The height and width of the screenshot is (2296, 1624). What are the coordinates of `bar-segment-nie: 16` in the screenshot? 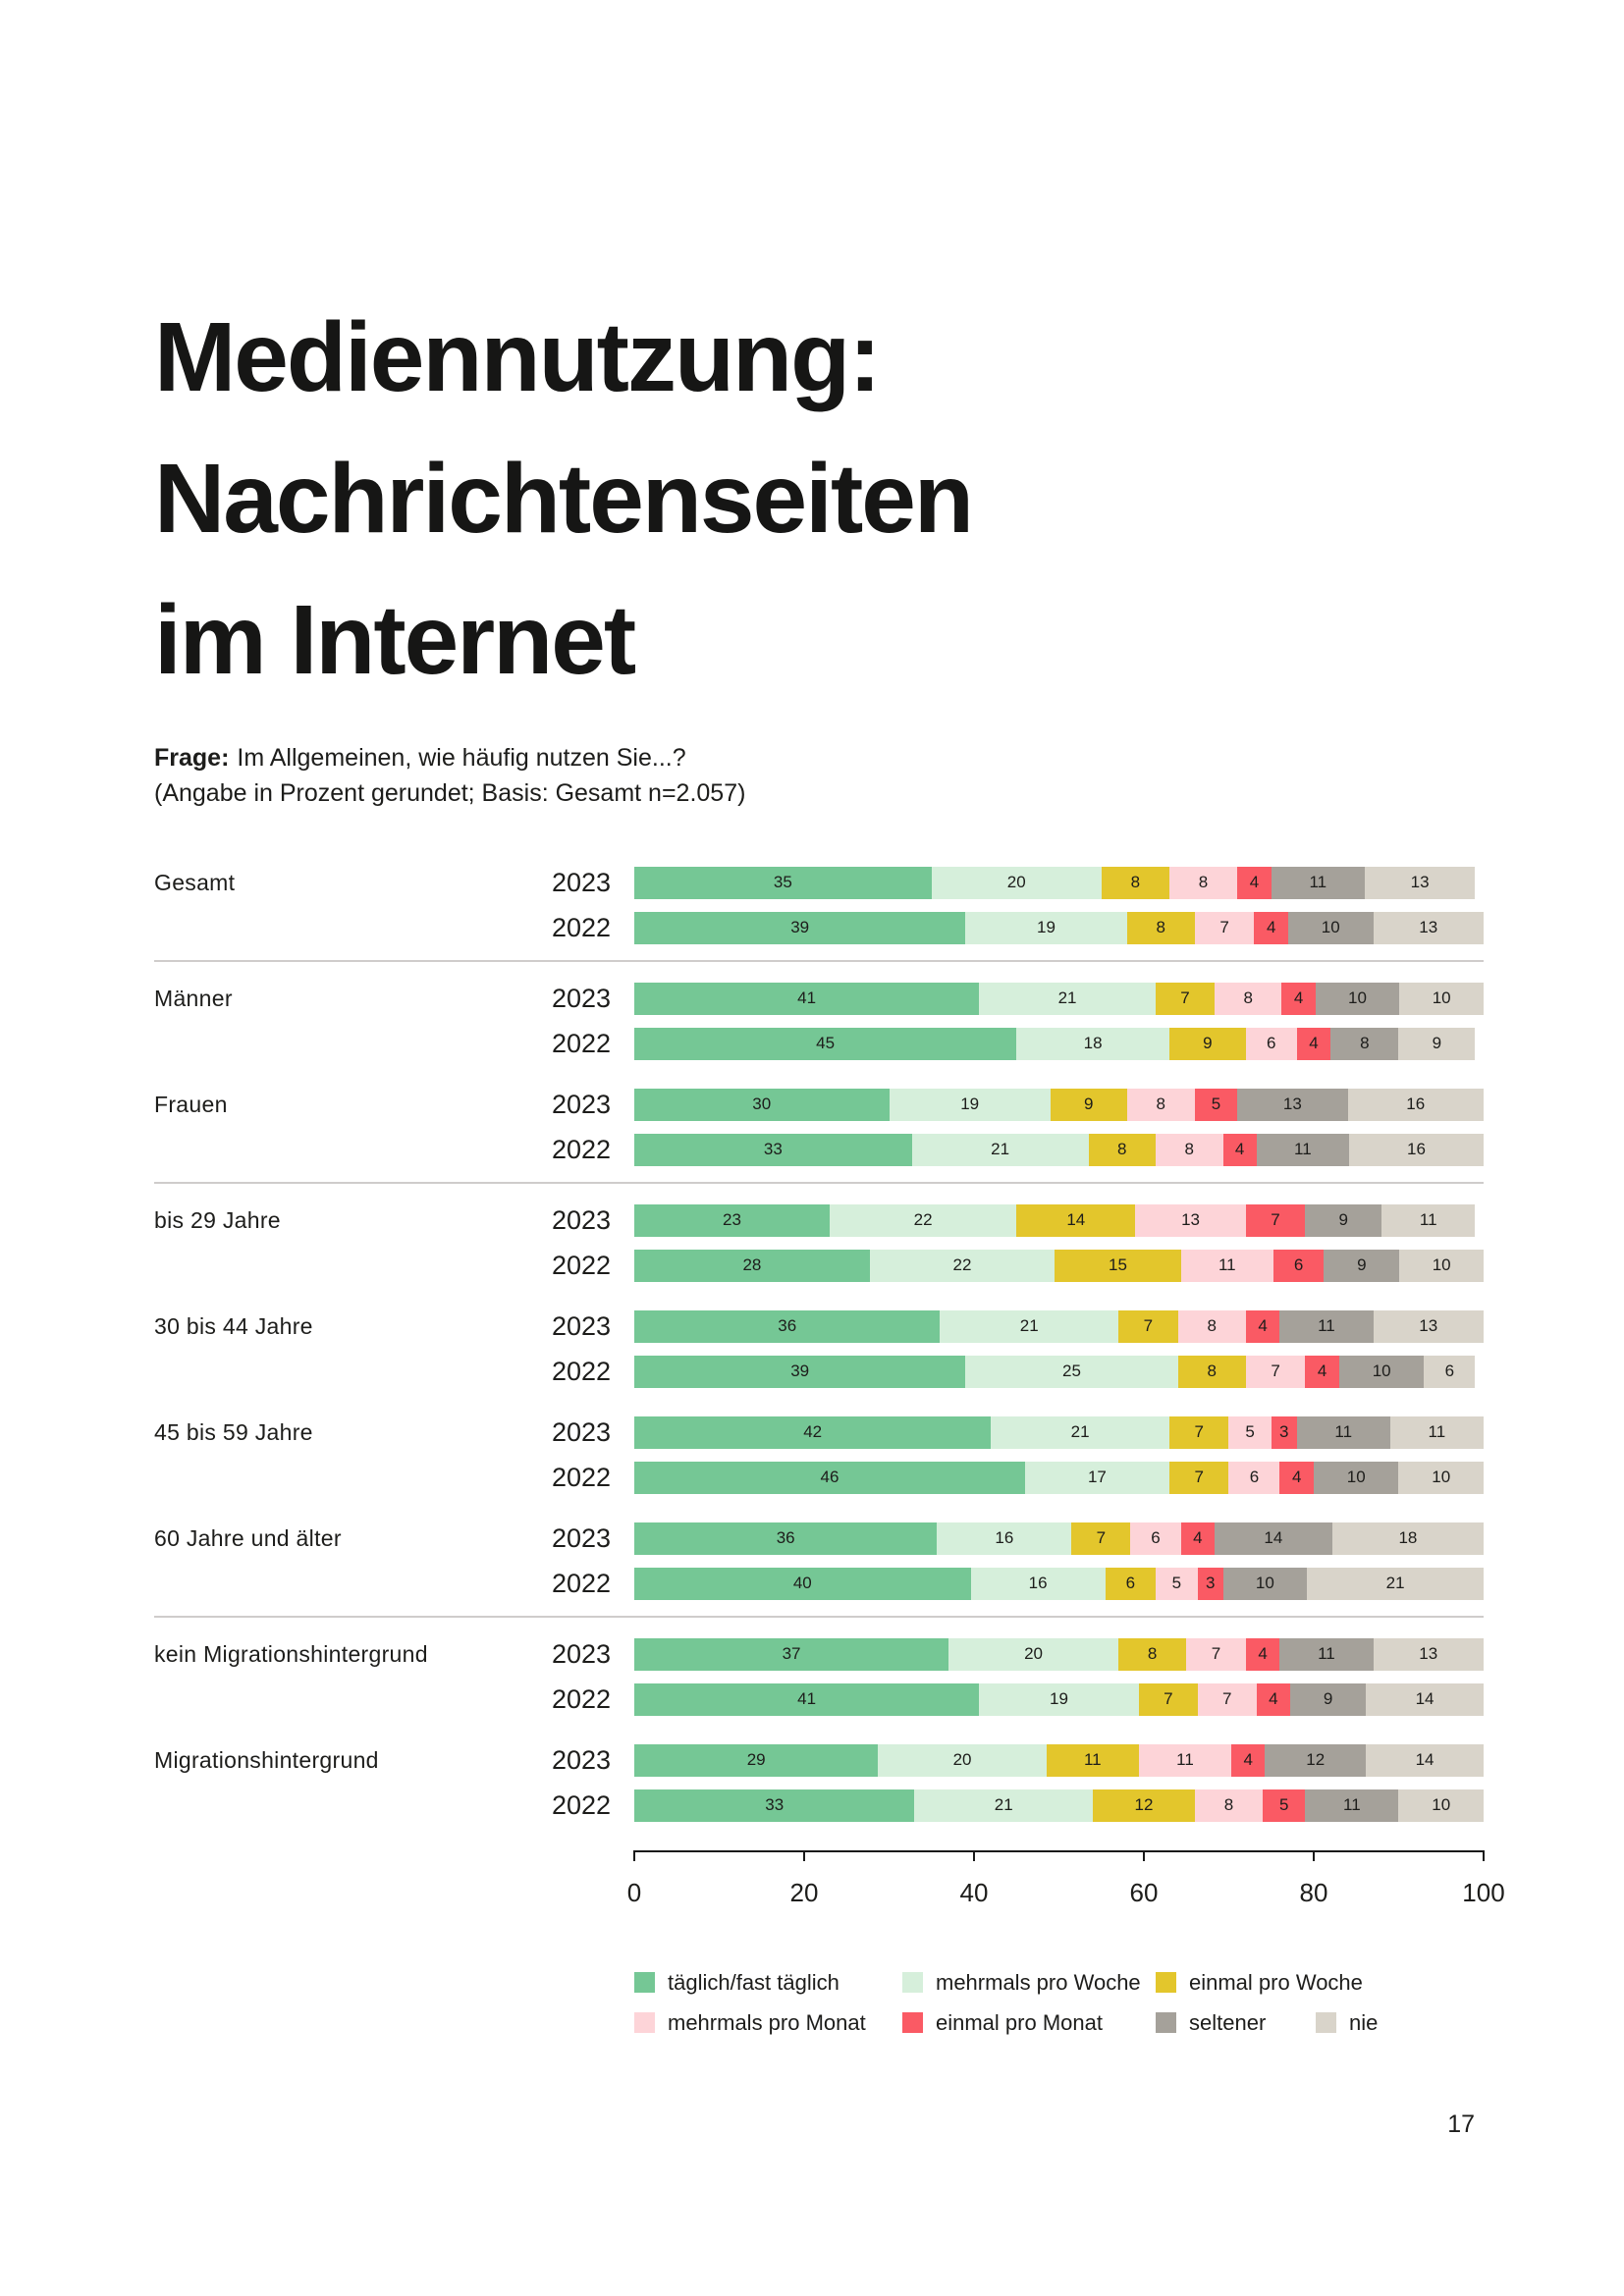 It's located at (1415, 1104).